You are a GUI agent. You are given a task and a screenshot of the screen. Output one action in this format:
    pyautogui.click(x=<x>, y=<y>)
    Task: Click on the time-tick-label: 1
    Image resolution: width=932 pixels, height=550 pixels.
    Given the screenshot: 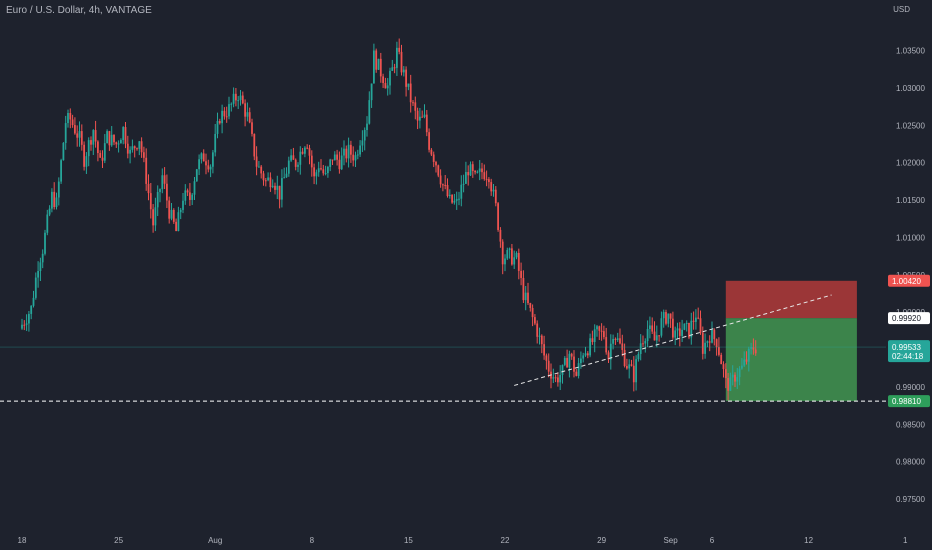 What is the action you would take?
    pyautogui.click(x=905, y=540)
    